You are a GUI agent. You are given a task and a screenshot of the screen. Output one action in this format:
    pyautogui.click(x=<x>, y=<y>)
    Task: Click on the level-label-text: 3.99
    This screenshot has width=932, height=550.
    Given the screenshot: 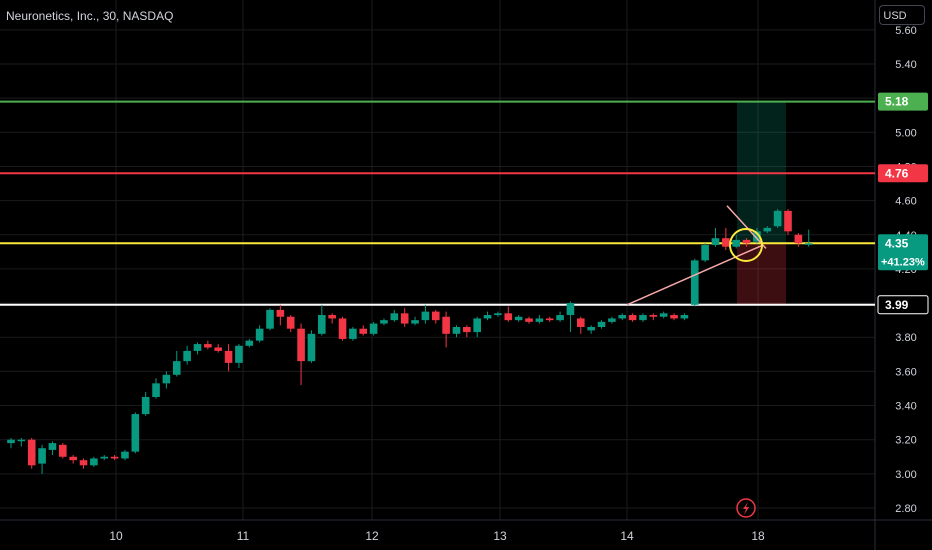 What is the action you would take?
    pyautogui.click(x=897, y=305)
    